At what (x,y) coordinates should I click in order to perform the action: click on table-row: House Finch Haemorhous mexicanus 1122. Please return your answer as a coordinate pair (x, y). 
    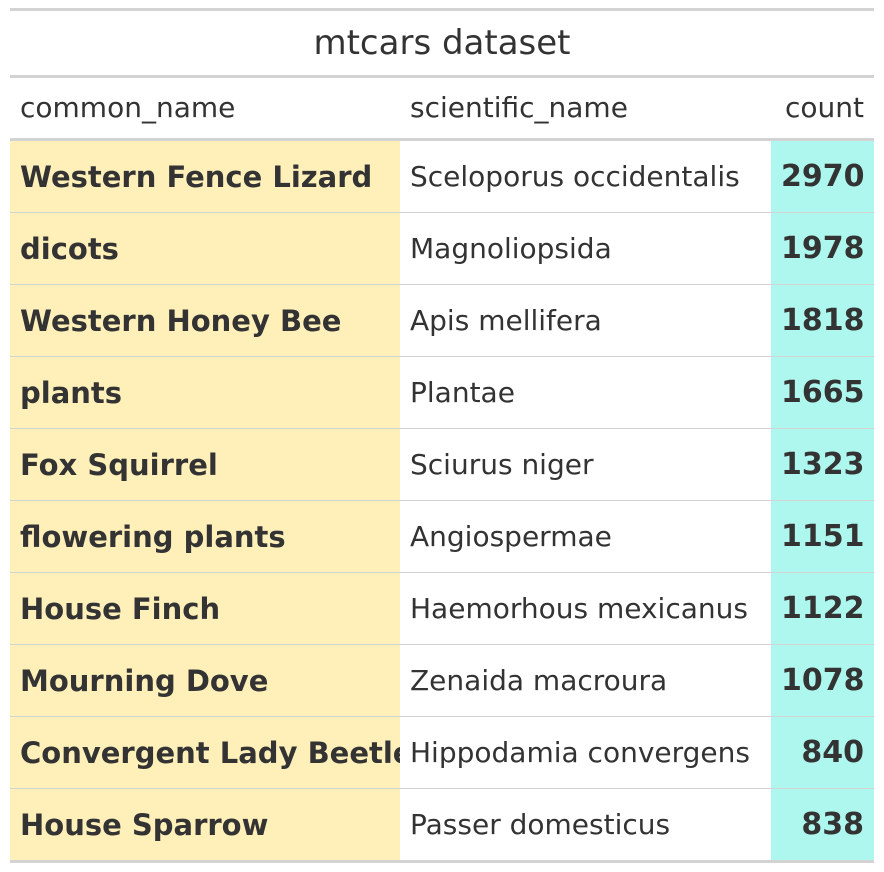
    Looking at the image, I should click on (442, 609).